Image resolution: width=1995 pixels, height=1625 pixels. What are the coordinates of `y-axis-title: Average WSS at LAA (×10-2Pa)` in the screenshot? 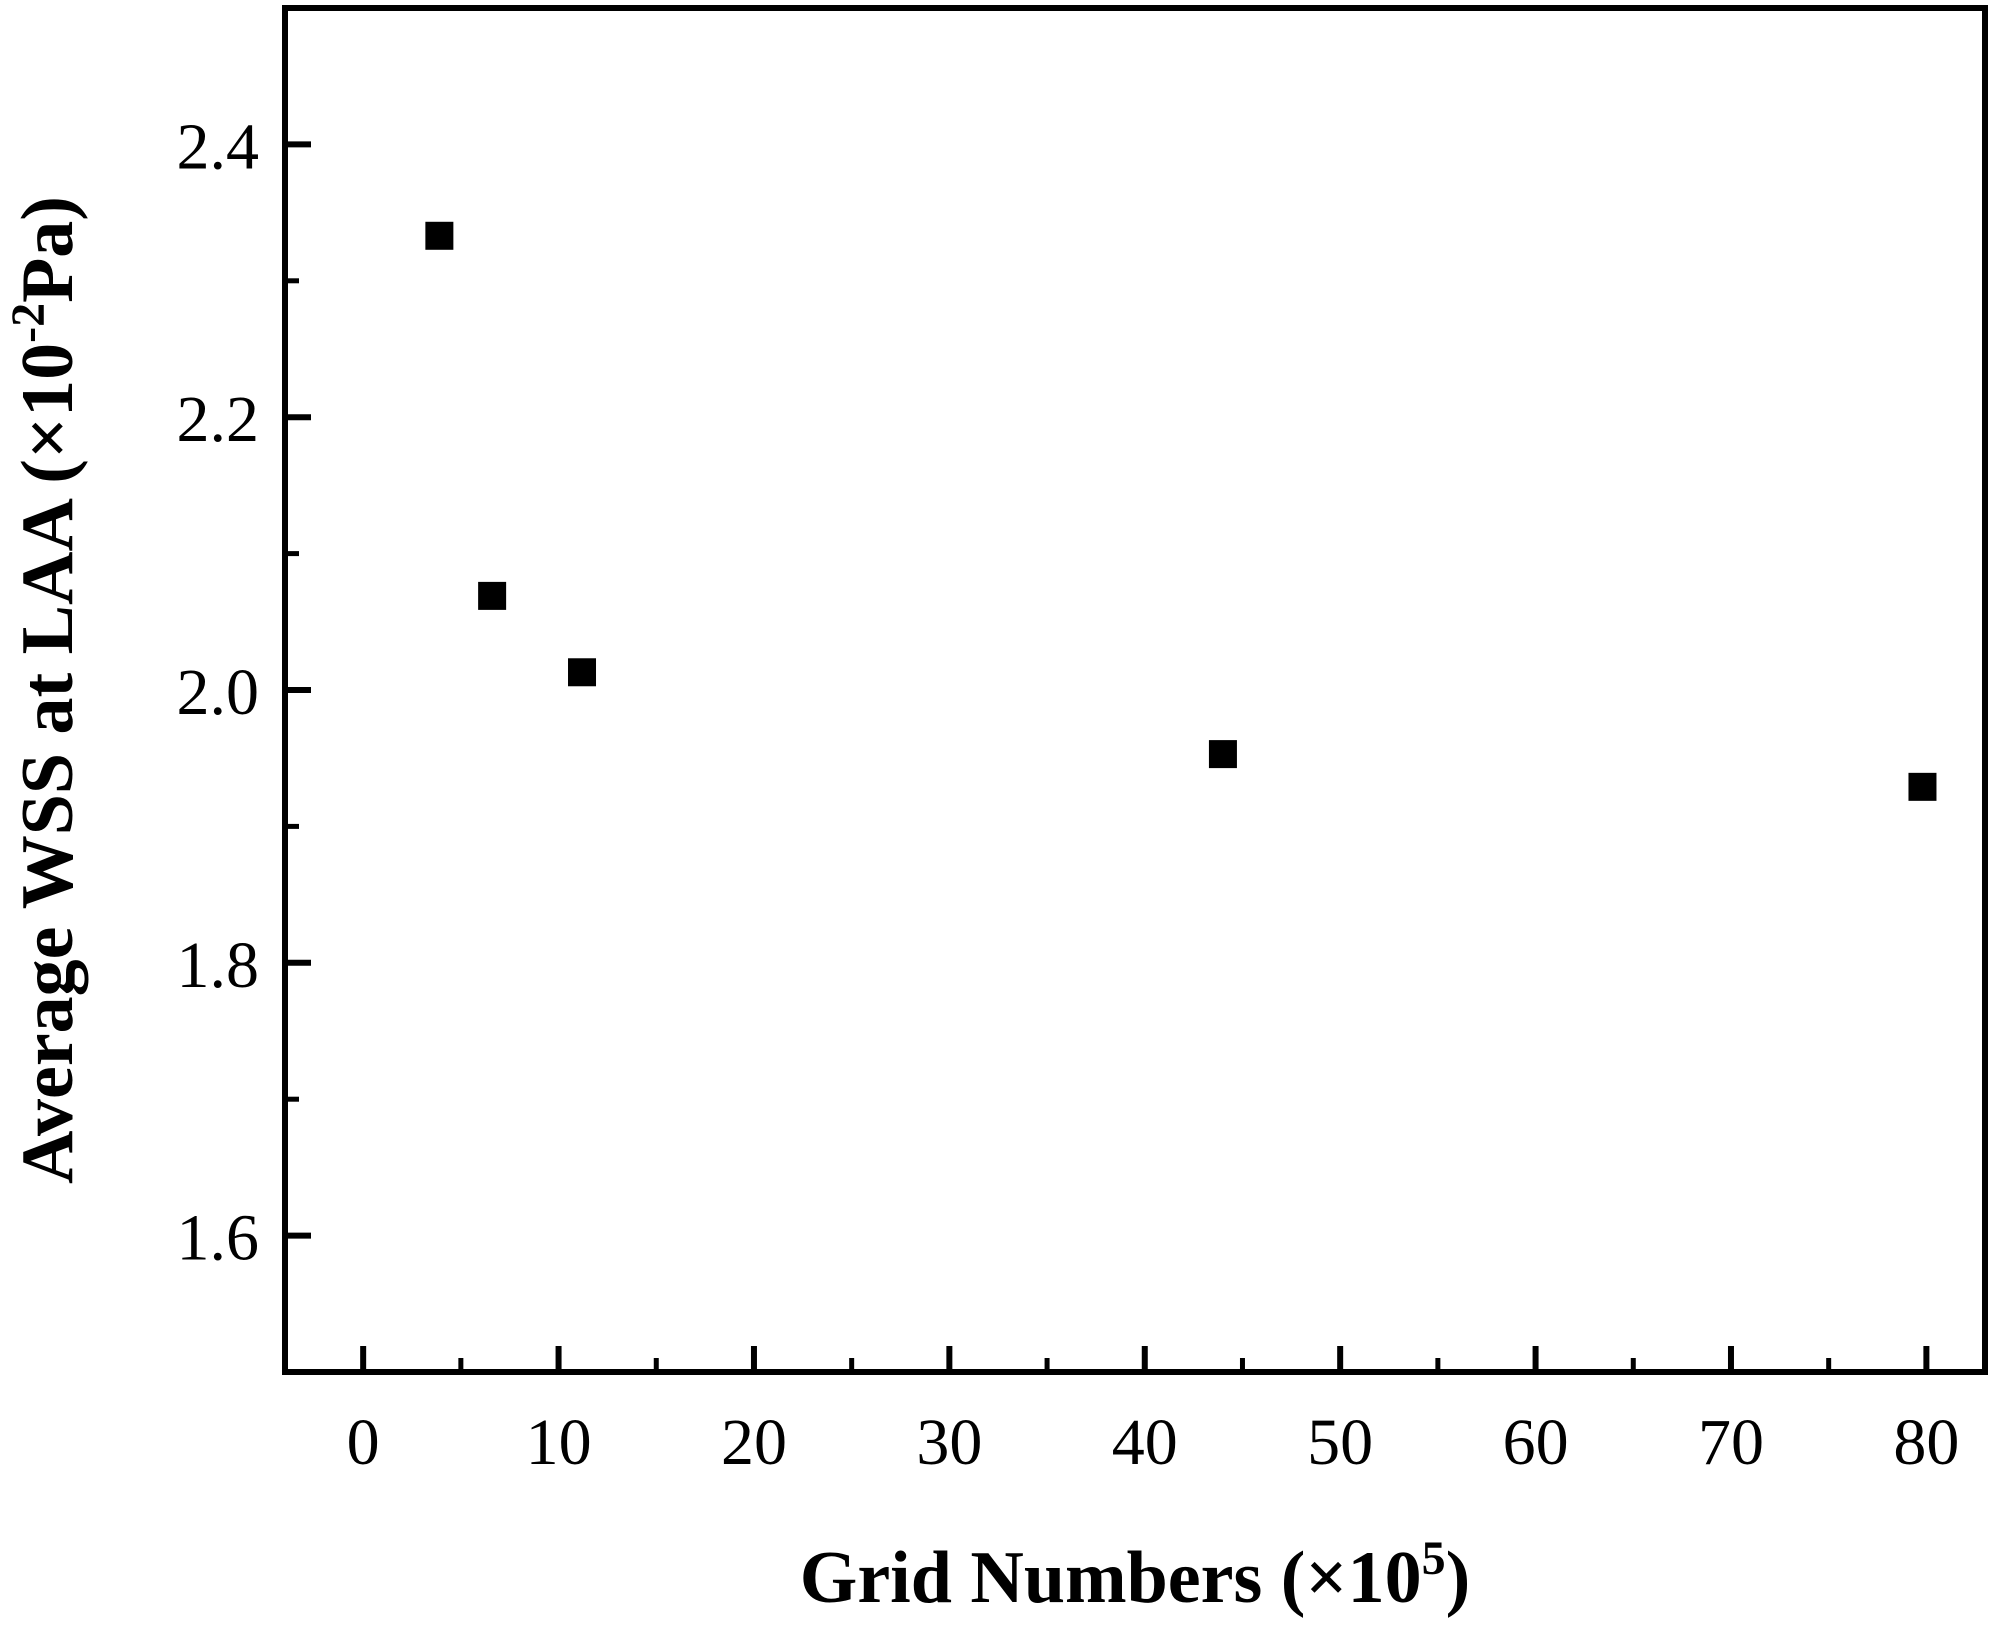 It's located at (45, 690).